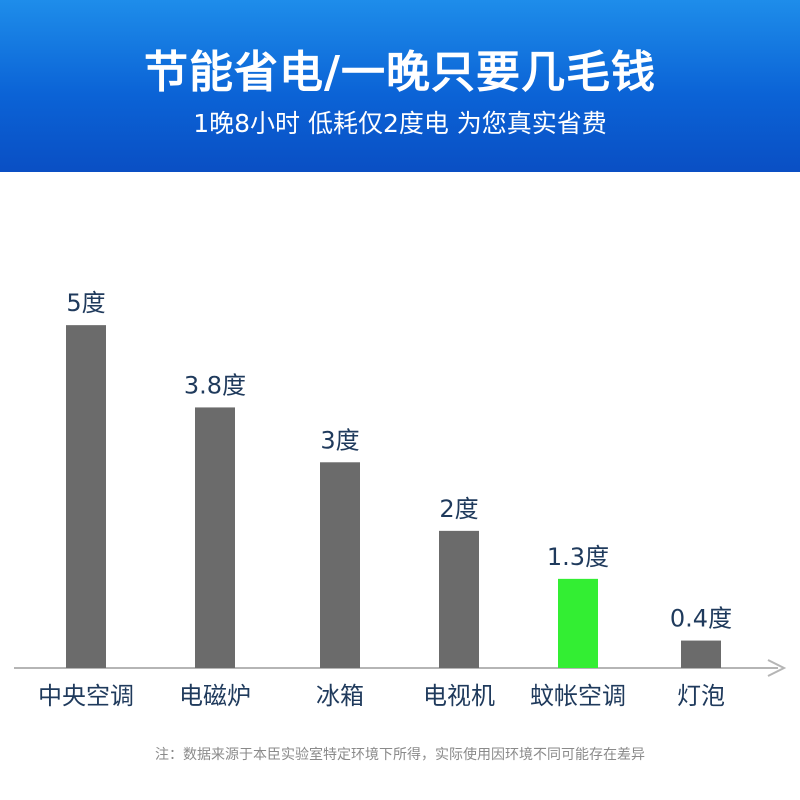 This screenshot has width=800, height=800. I want to click on category-label-3: 电视机, so click(459, 696).